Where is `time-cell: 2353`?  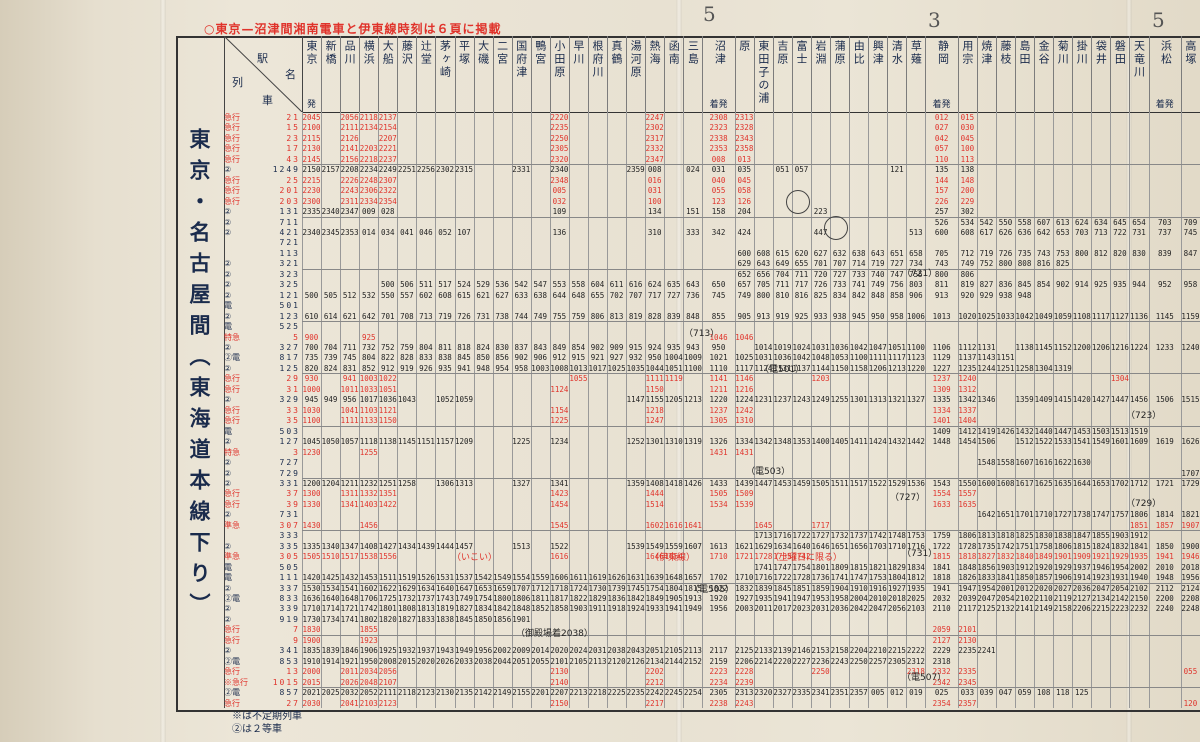
time-cell: 2353 is located at coordinates (349, 233).